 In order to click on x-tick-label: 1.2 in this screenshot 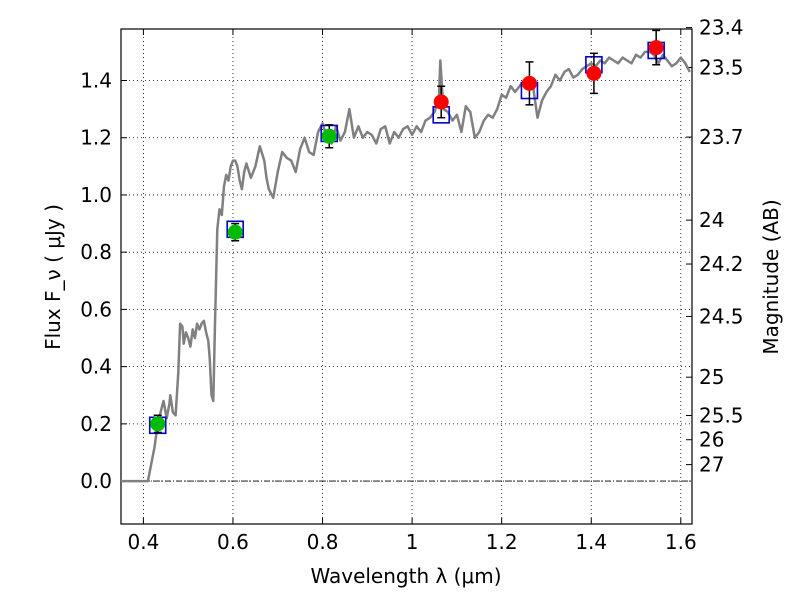, I will do `click(502, 542)`.